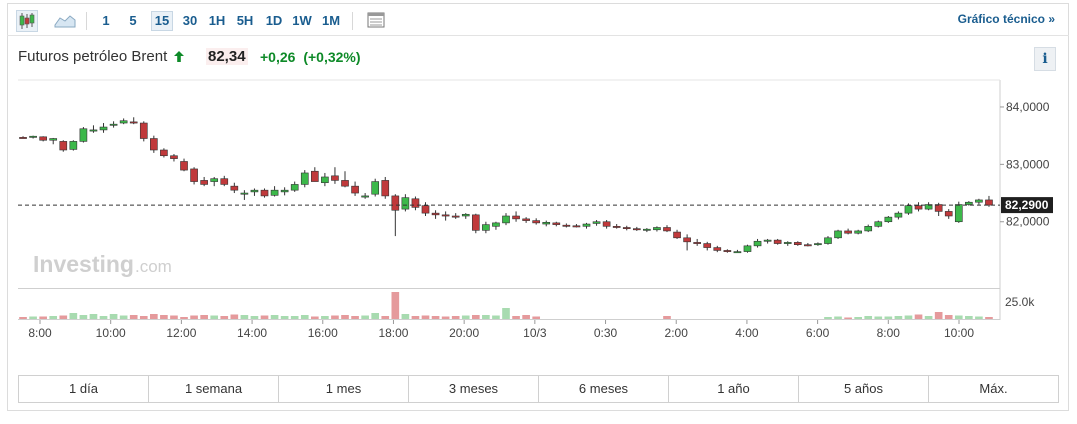  I want to click on technical-chart-link: Gráfico técnico », so click(1006, 19).